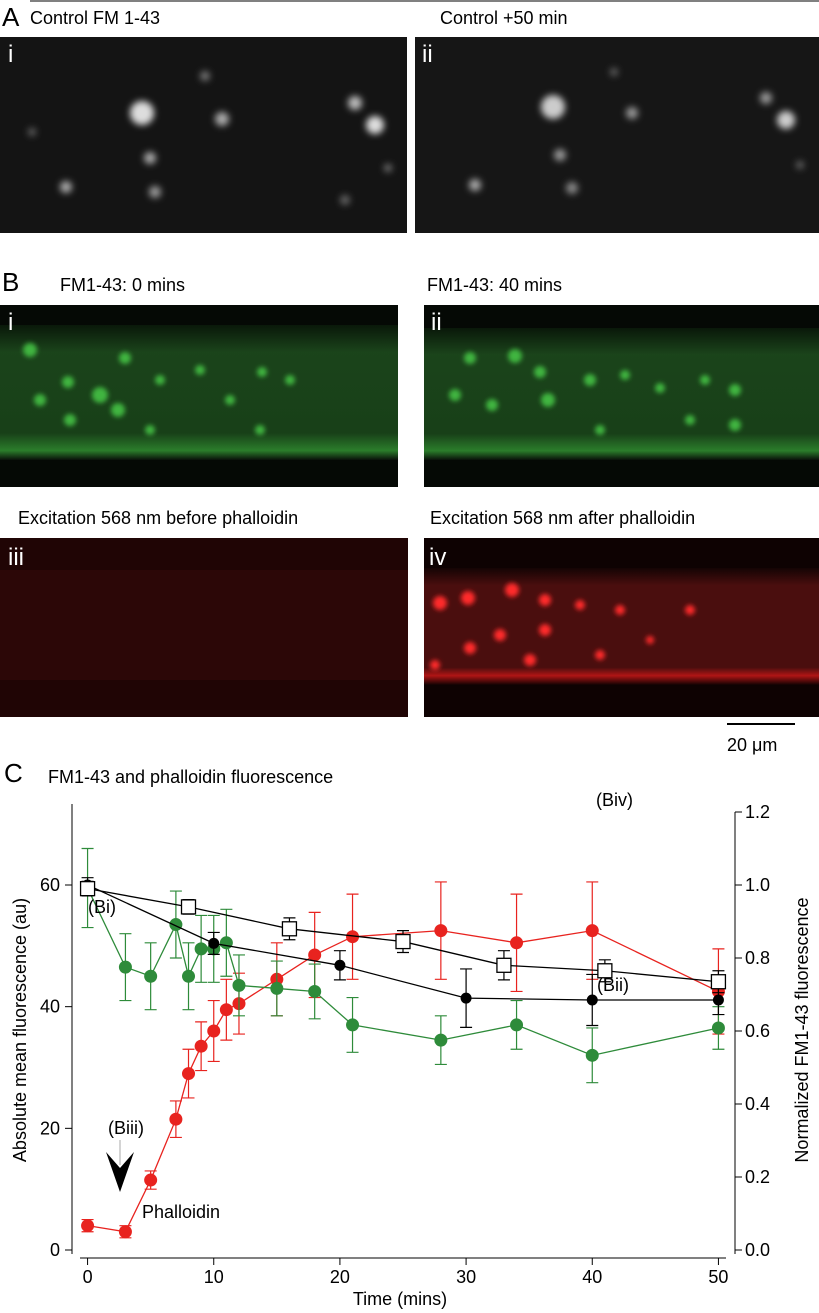  Describe the element at coordinates (757, 1177) in the screenshot. I see `y2-tick-label: 0.2` at that location.